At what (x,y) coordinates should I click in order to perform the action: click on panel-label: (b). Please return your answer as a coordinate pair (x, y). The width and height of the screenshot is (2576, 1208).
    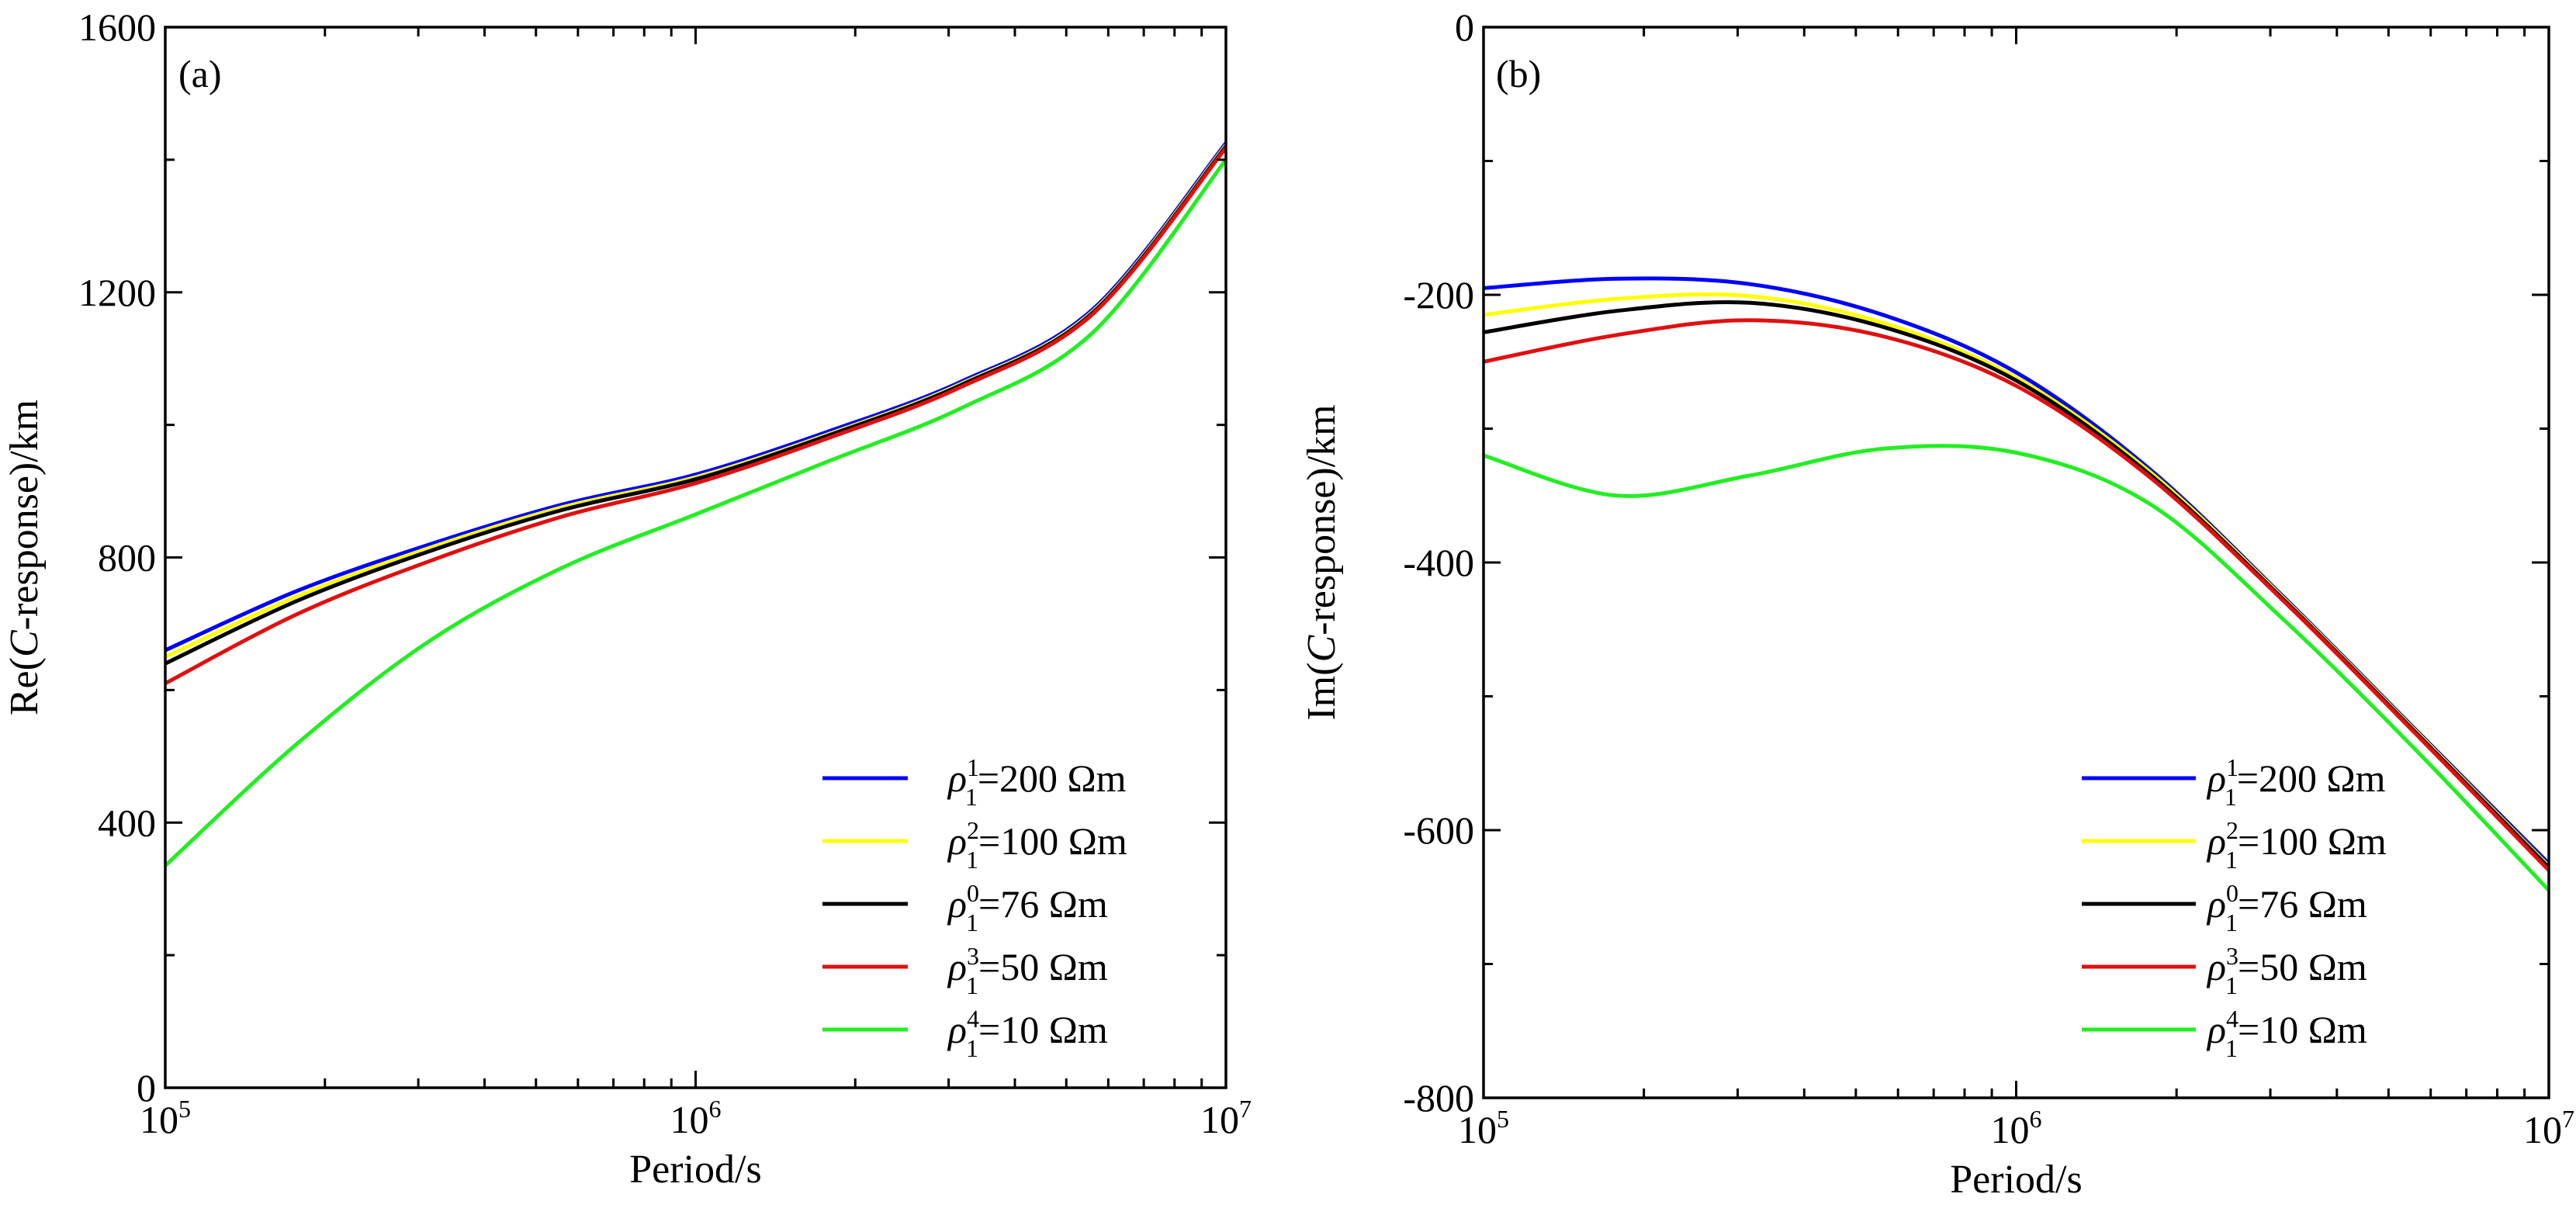
    Looking at the image, I should click on (1518, 73).